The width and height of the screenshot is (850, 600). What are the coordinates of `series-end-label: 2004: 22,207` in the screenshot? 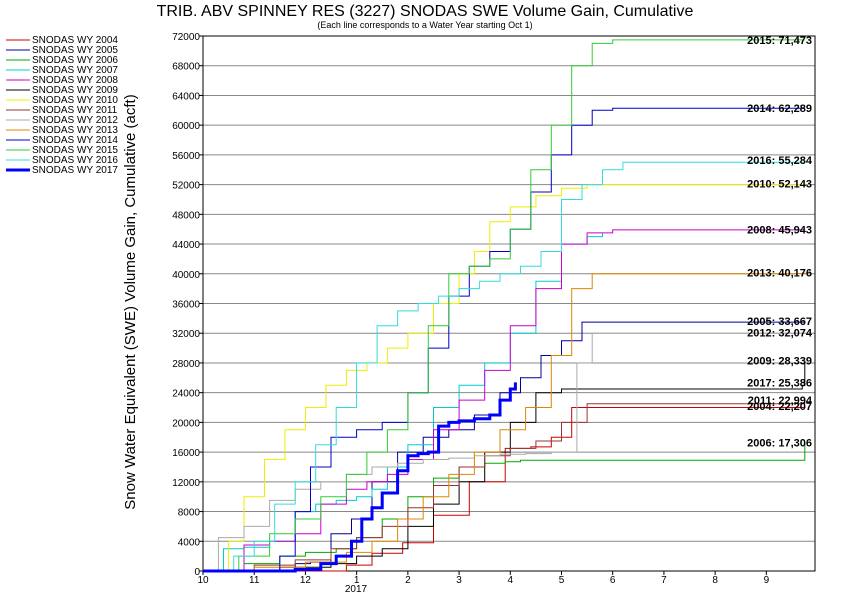 It's located at (779, 407).